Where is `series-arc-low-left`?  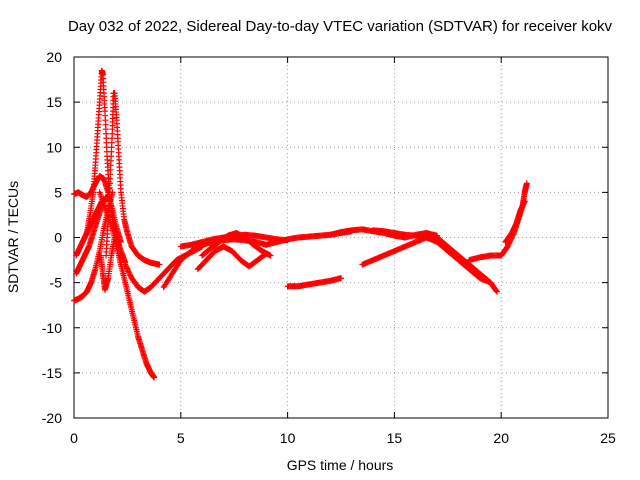 series-arc-low-left is located at coordinates (93, 246).